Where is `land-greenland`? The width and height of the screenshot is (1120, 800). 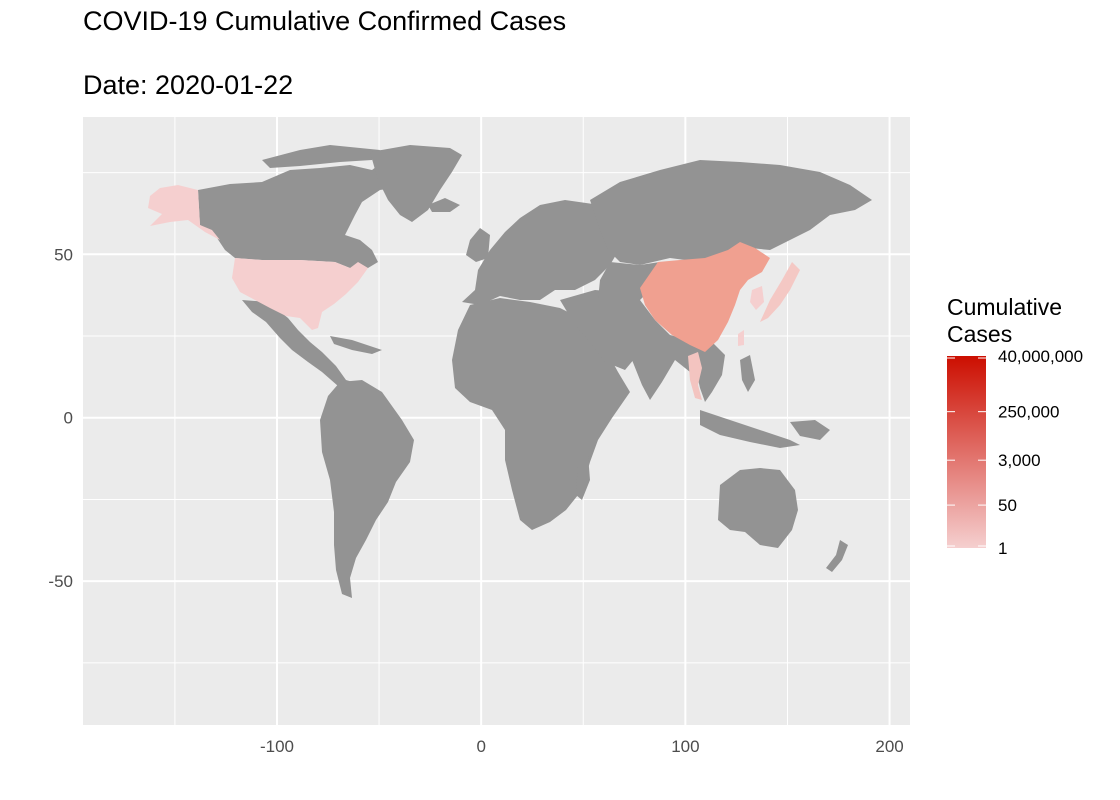 land-greenland is located at coordinates (416, 183).